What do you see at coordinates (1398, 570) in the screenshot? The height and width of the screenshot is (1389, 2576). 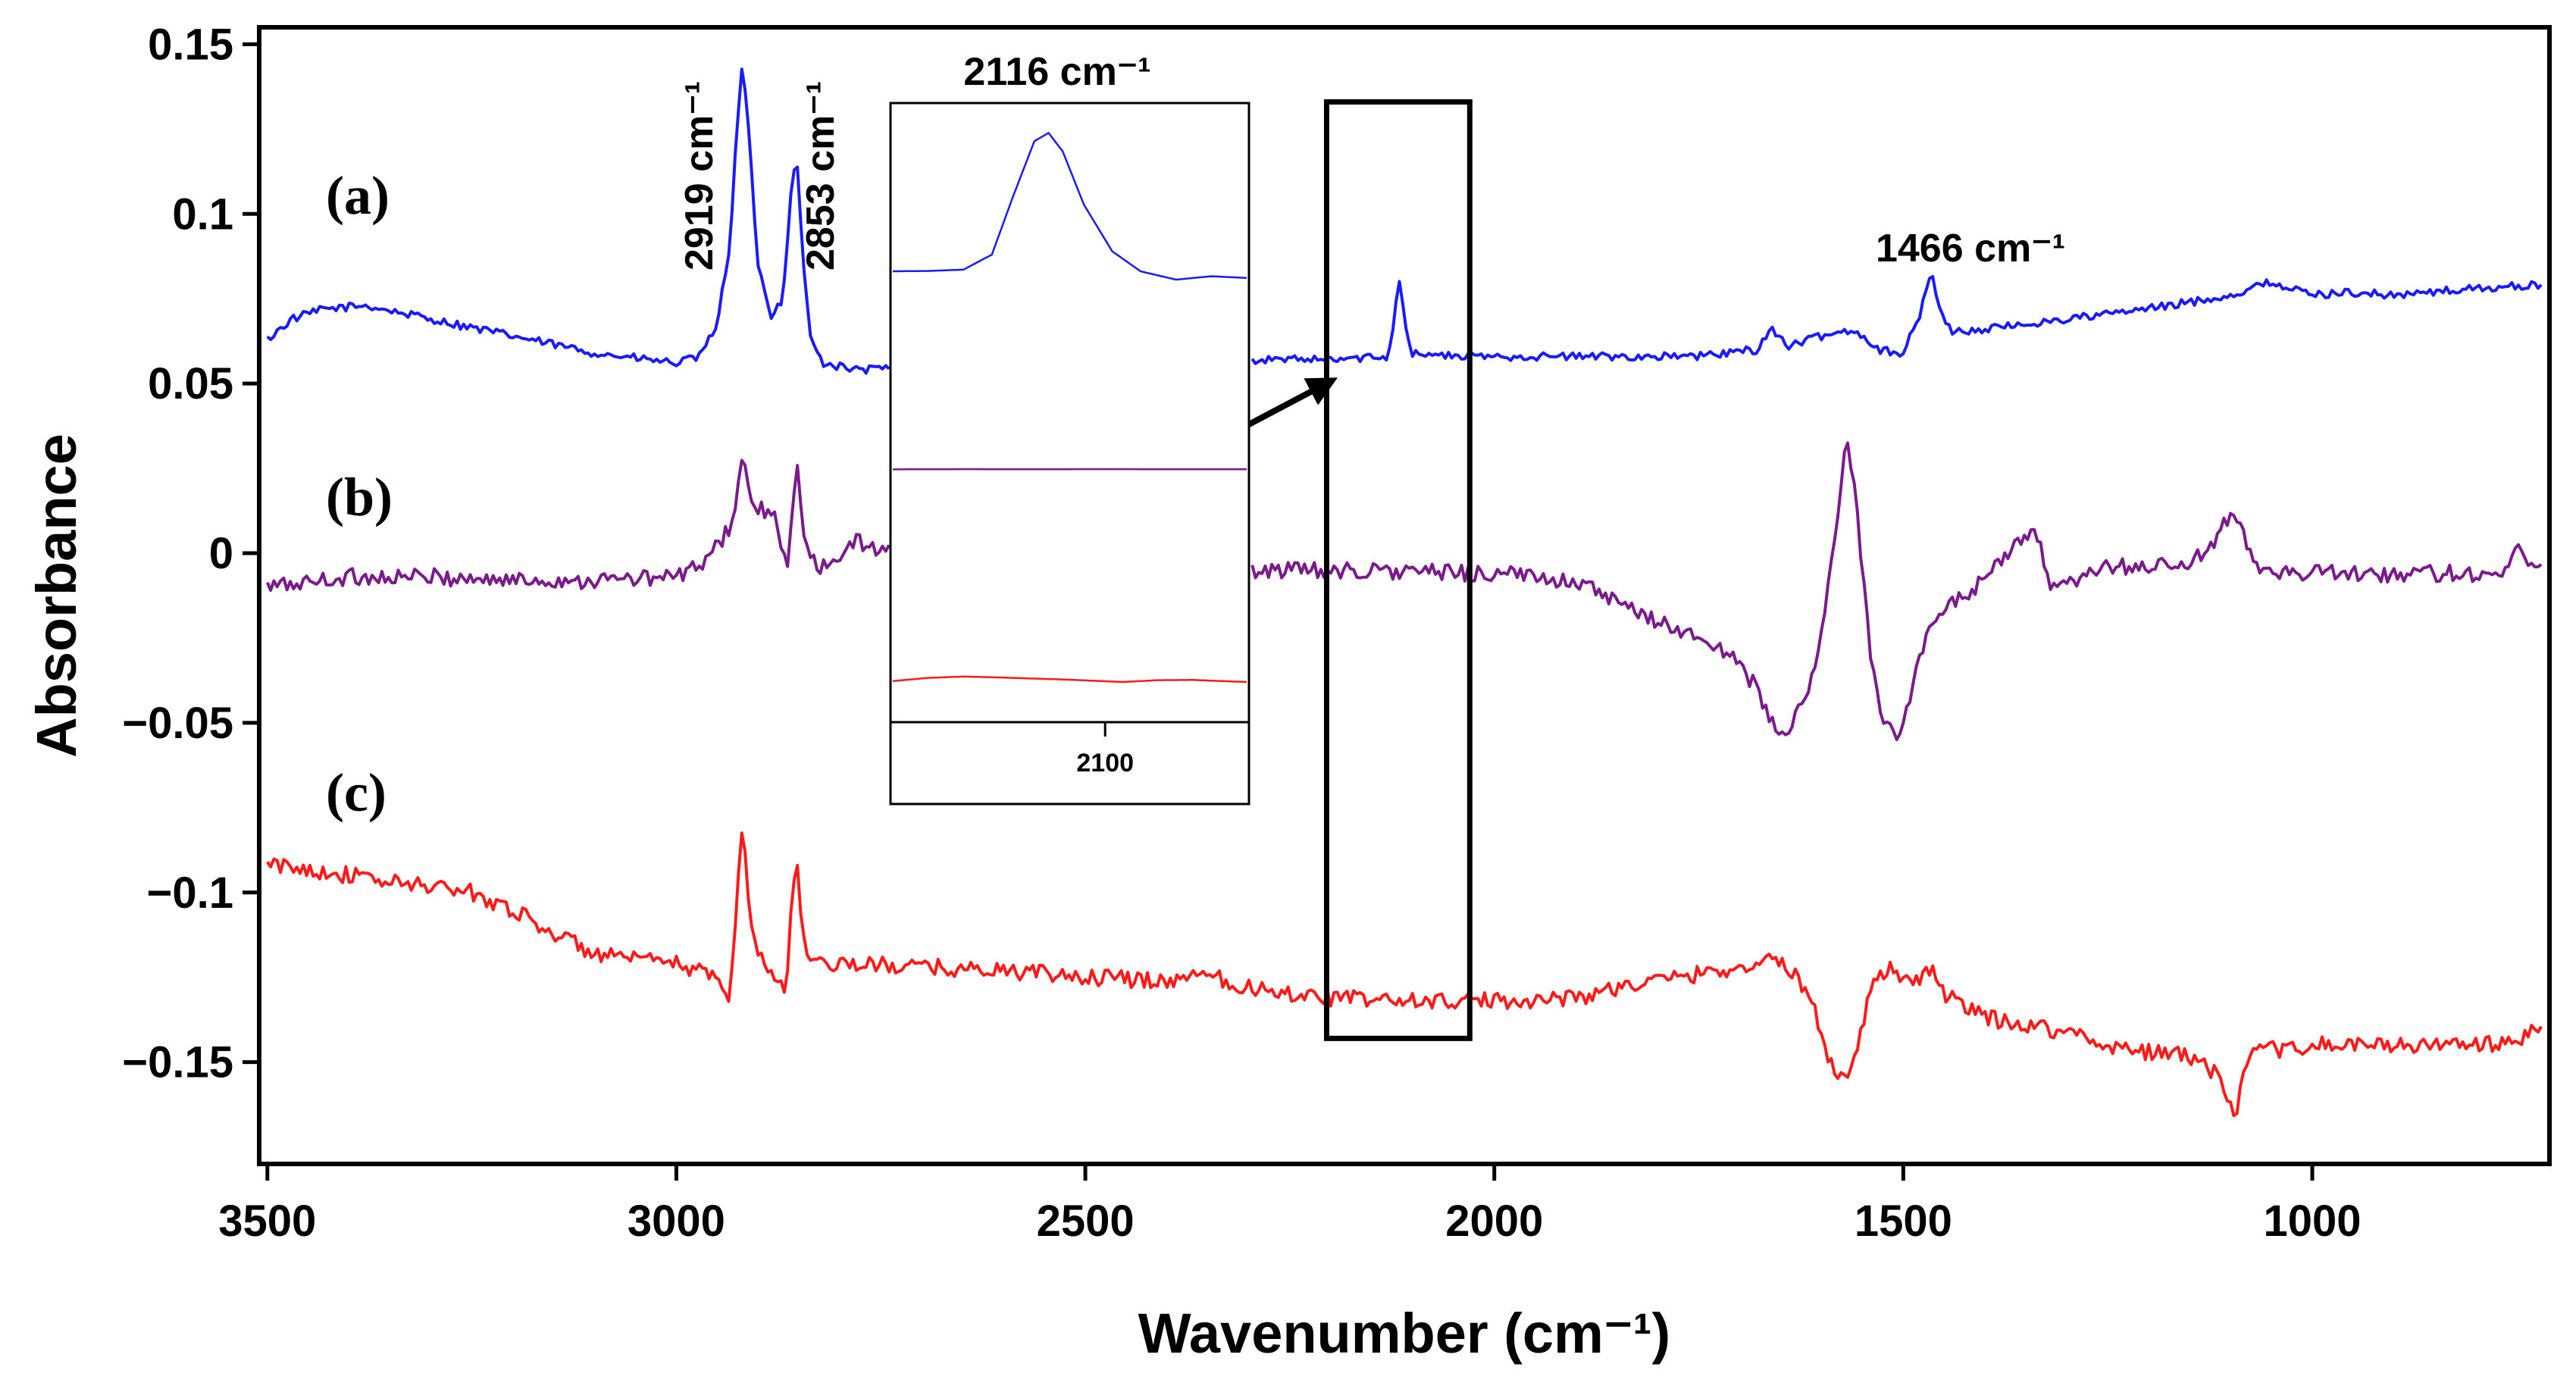 I see `highlight-box` at bounding box center [1398, 570].